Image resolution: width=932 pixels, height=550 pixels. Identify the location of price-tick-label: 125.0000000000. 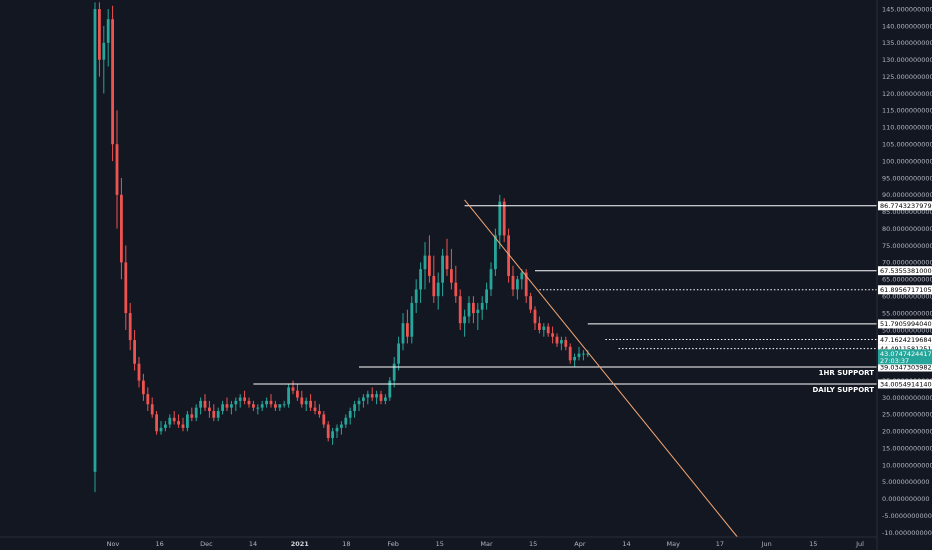
(907, 77).